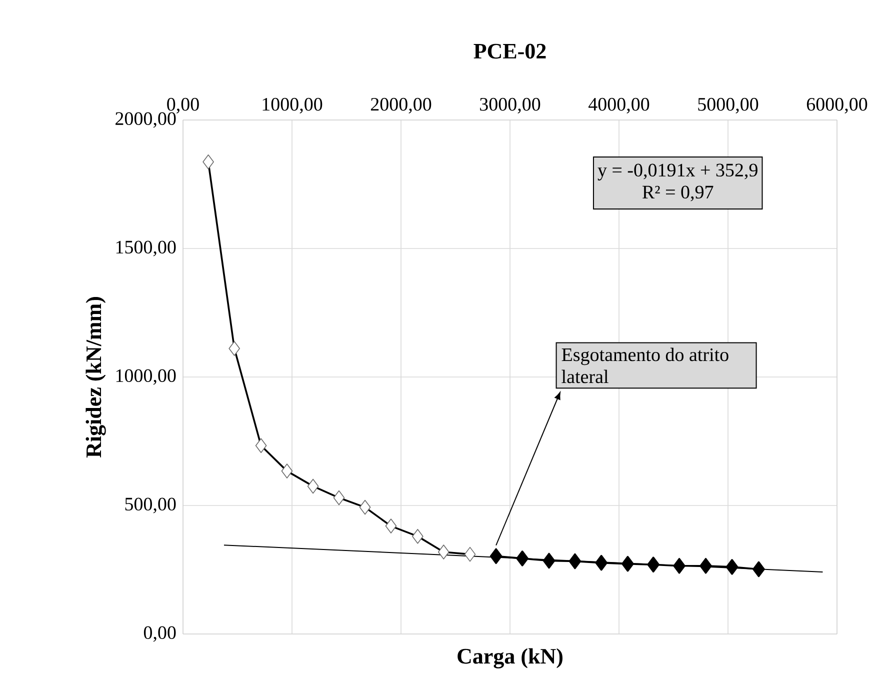 The height and width of the screenshot is (685, 879). What do you see at coordinates (146, 248) in the screenshot?
I see `y-tick-label: 1500,00` at bounding box center [146, 248].